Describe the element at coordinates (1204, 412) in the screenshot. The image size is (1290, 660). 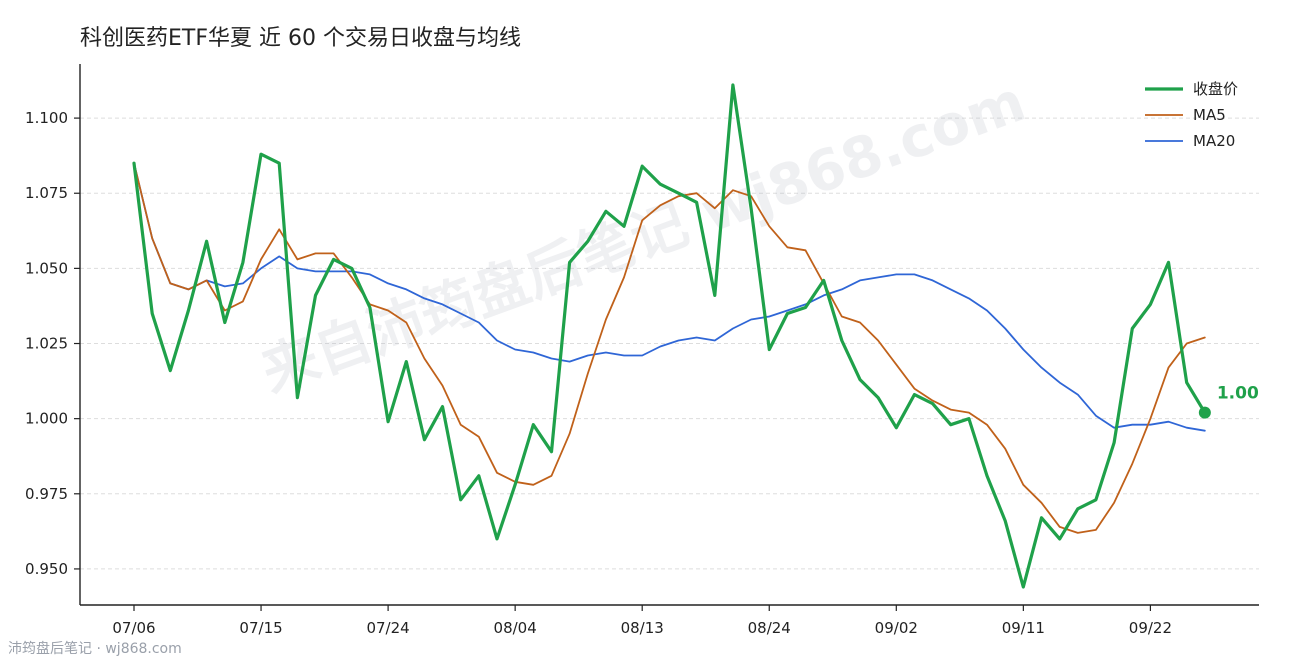
I see `last-close-marker` at that location.